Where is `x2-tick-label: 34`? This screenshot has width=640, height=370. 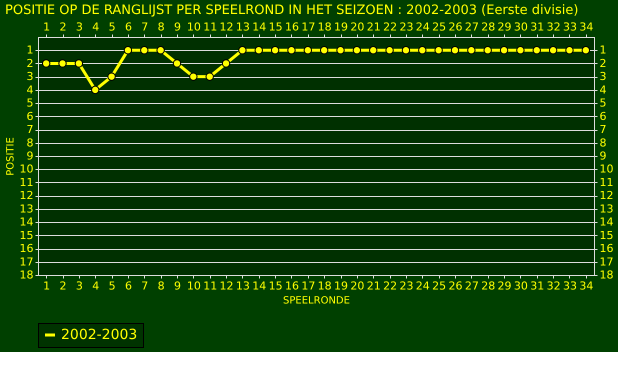
x2-tick-label: 34 is located at coordinates (586, 286).